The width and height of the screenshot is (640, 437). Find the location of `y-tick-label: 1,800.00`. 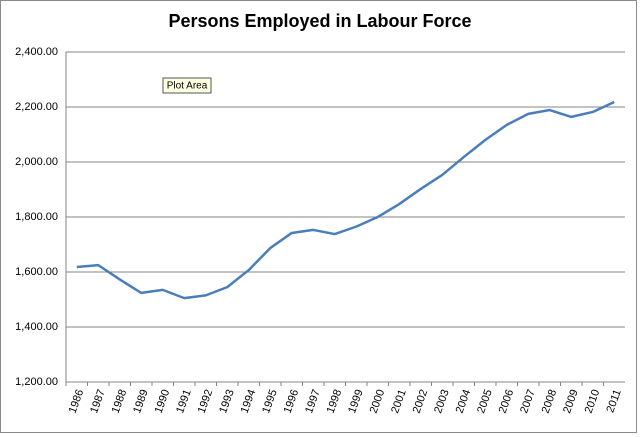

y-tick-label: 1,800.00 is located at coordinates (36, 217).